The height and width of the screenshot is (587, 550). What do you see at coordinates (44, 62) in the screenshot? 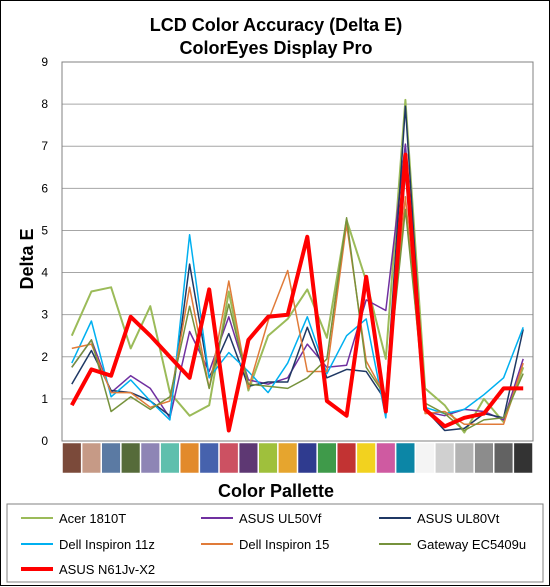
I see `y-tick-label: 9` at bounding box center [44, 62].